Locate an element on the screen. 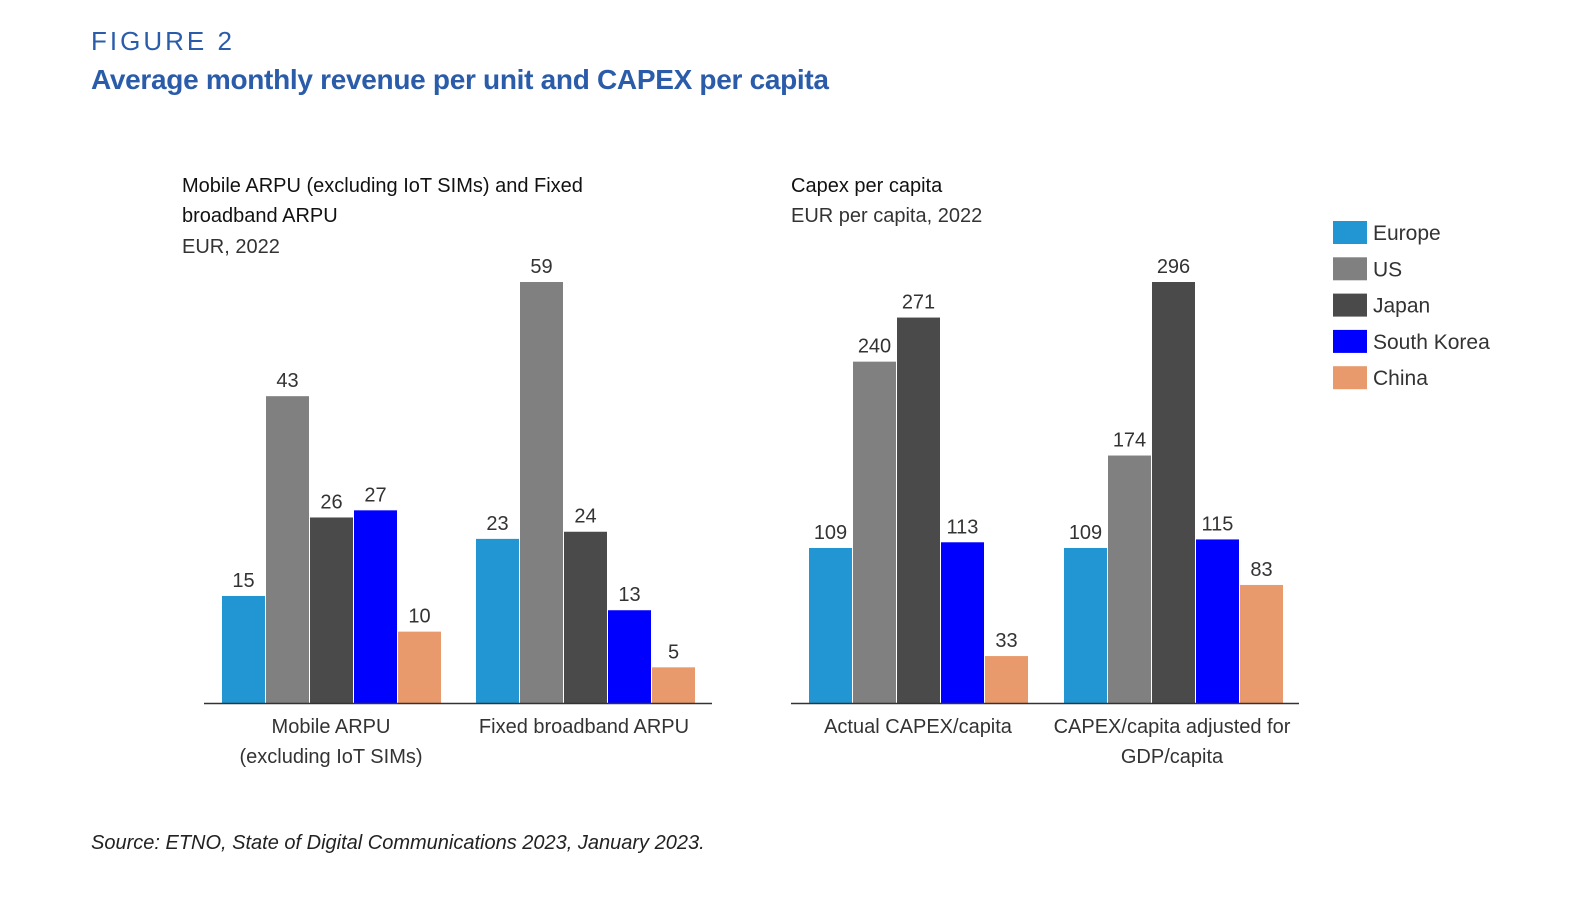 This screenshot has width=1571, height=899. data-label: 10 is located at coordinates (419, 617).